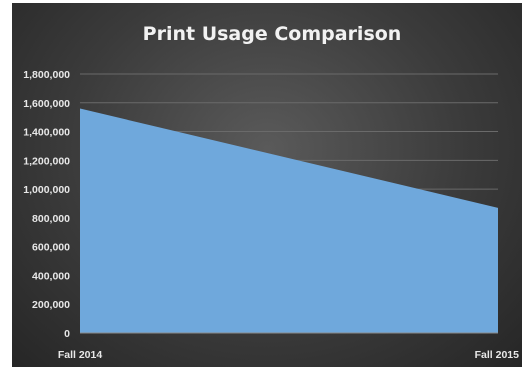  Describe the element at coordinates (272, 34) in the screenshot. I see `chart-title: Print Usage Comparison` at that location.